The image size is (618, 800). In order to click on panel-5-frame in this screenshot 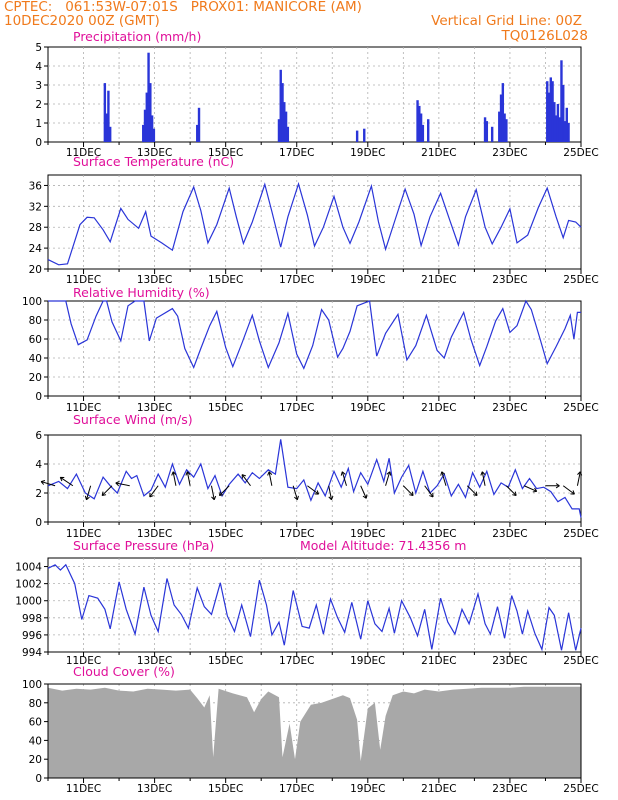, I will do `click(314, 605)`.